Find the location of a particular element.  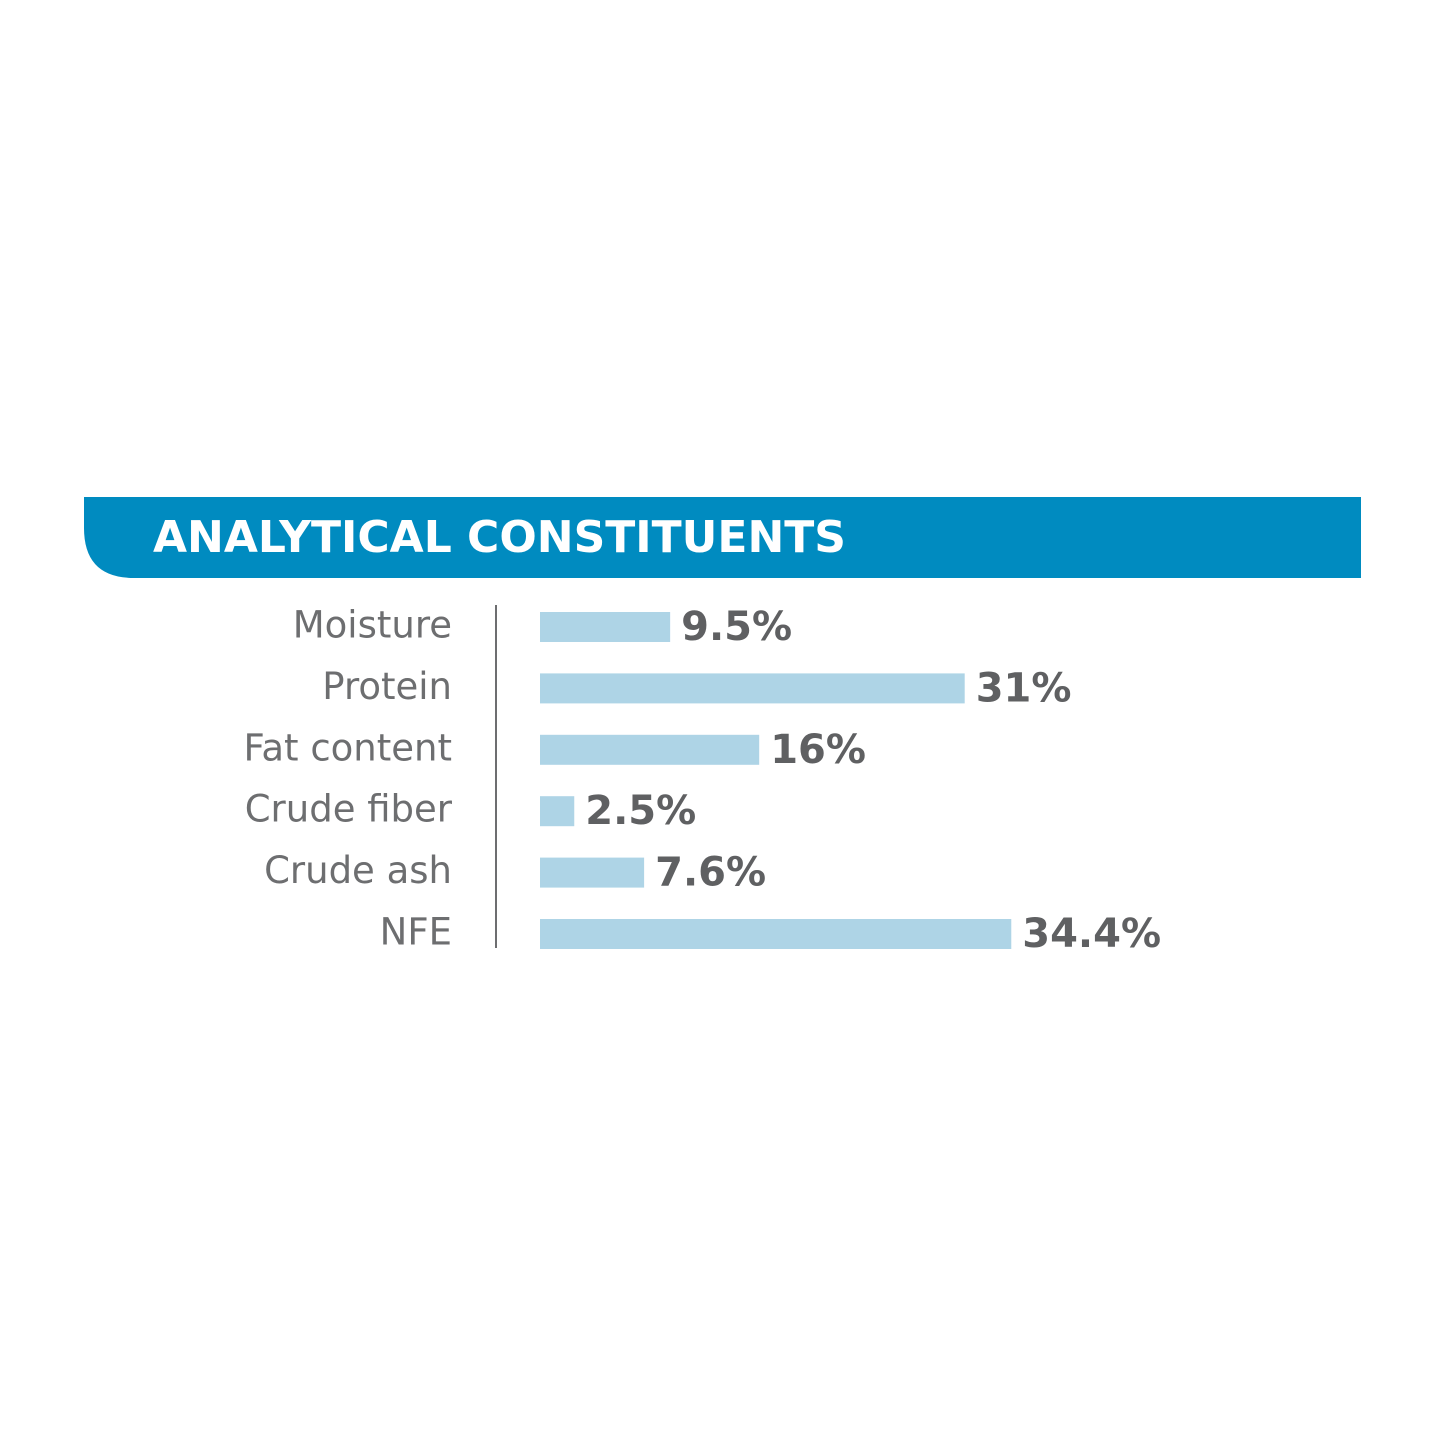

chart-title: ANALYTICAL CONSTITUENTS is located at coordinates (499, 537).